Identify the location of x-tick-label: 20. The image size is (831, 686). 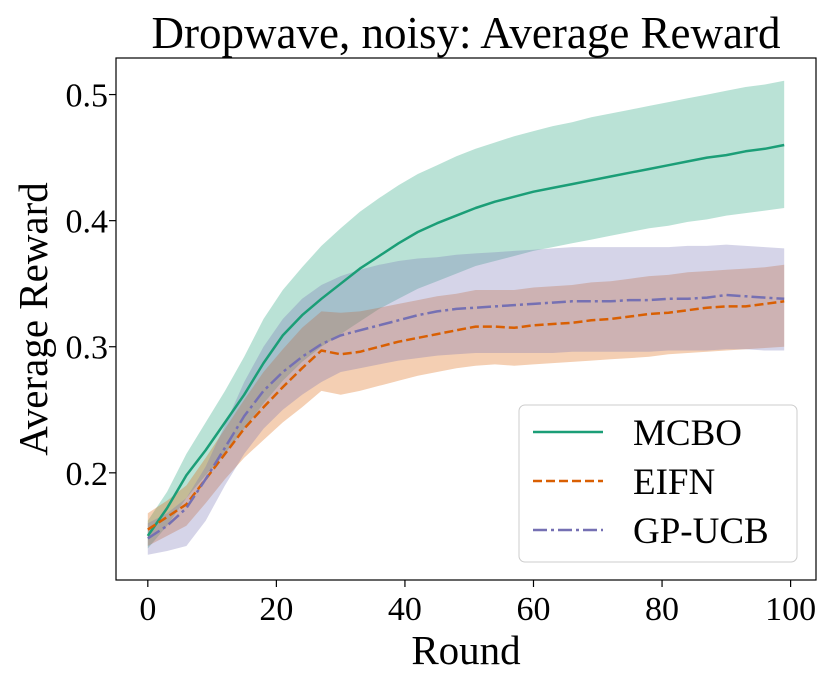
(276, 609).